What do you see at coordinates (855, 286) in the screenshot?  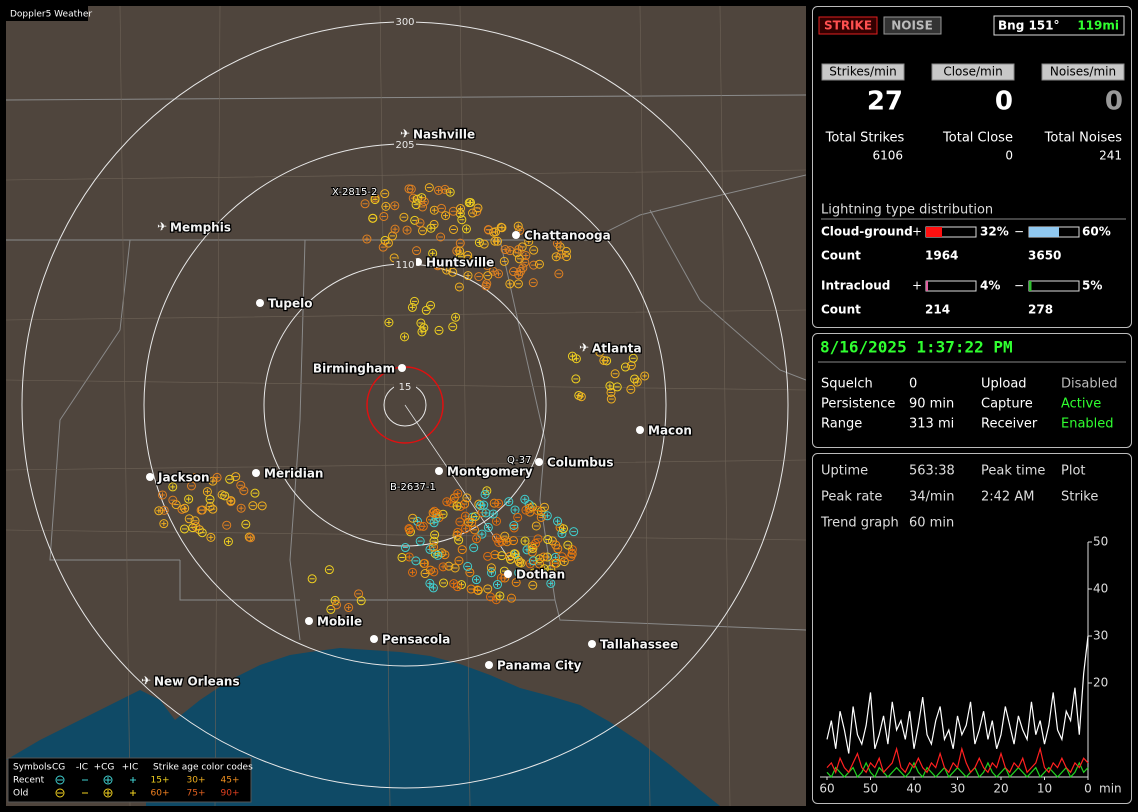 I see `type-name: Intracloud` at bounding box center [855, 286].